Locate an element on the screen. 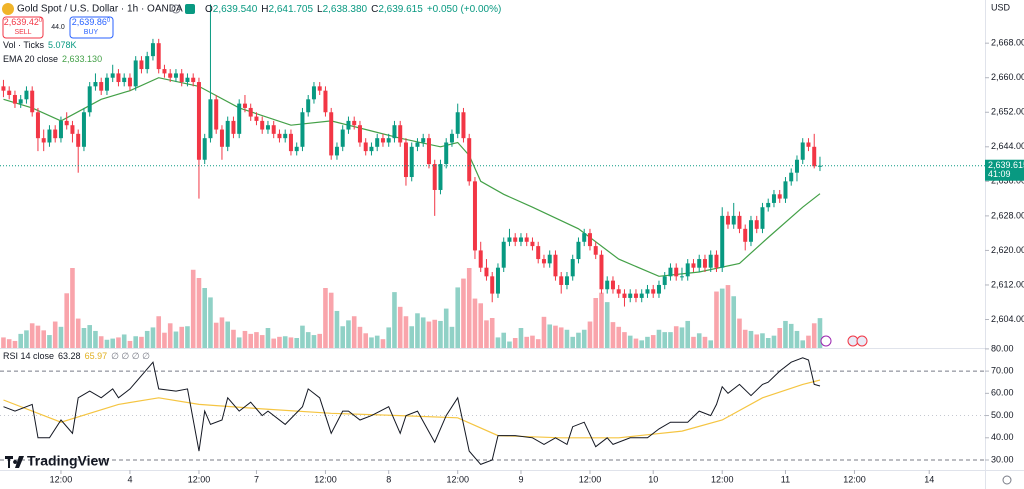 The width and height of the screenshot is (1024, 489). event-icon is located at coordinates (826, 341).